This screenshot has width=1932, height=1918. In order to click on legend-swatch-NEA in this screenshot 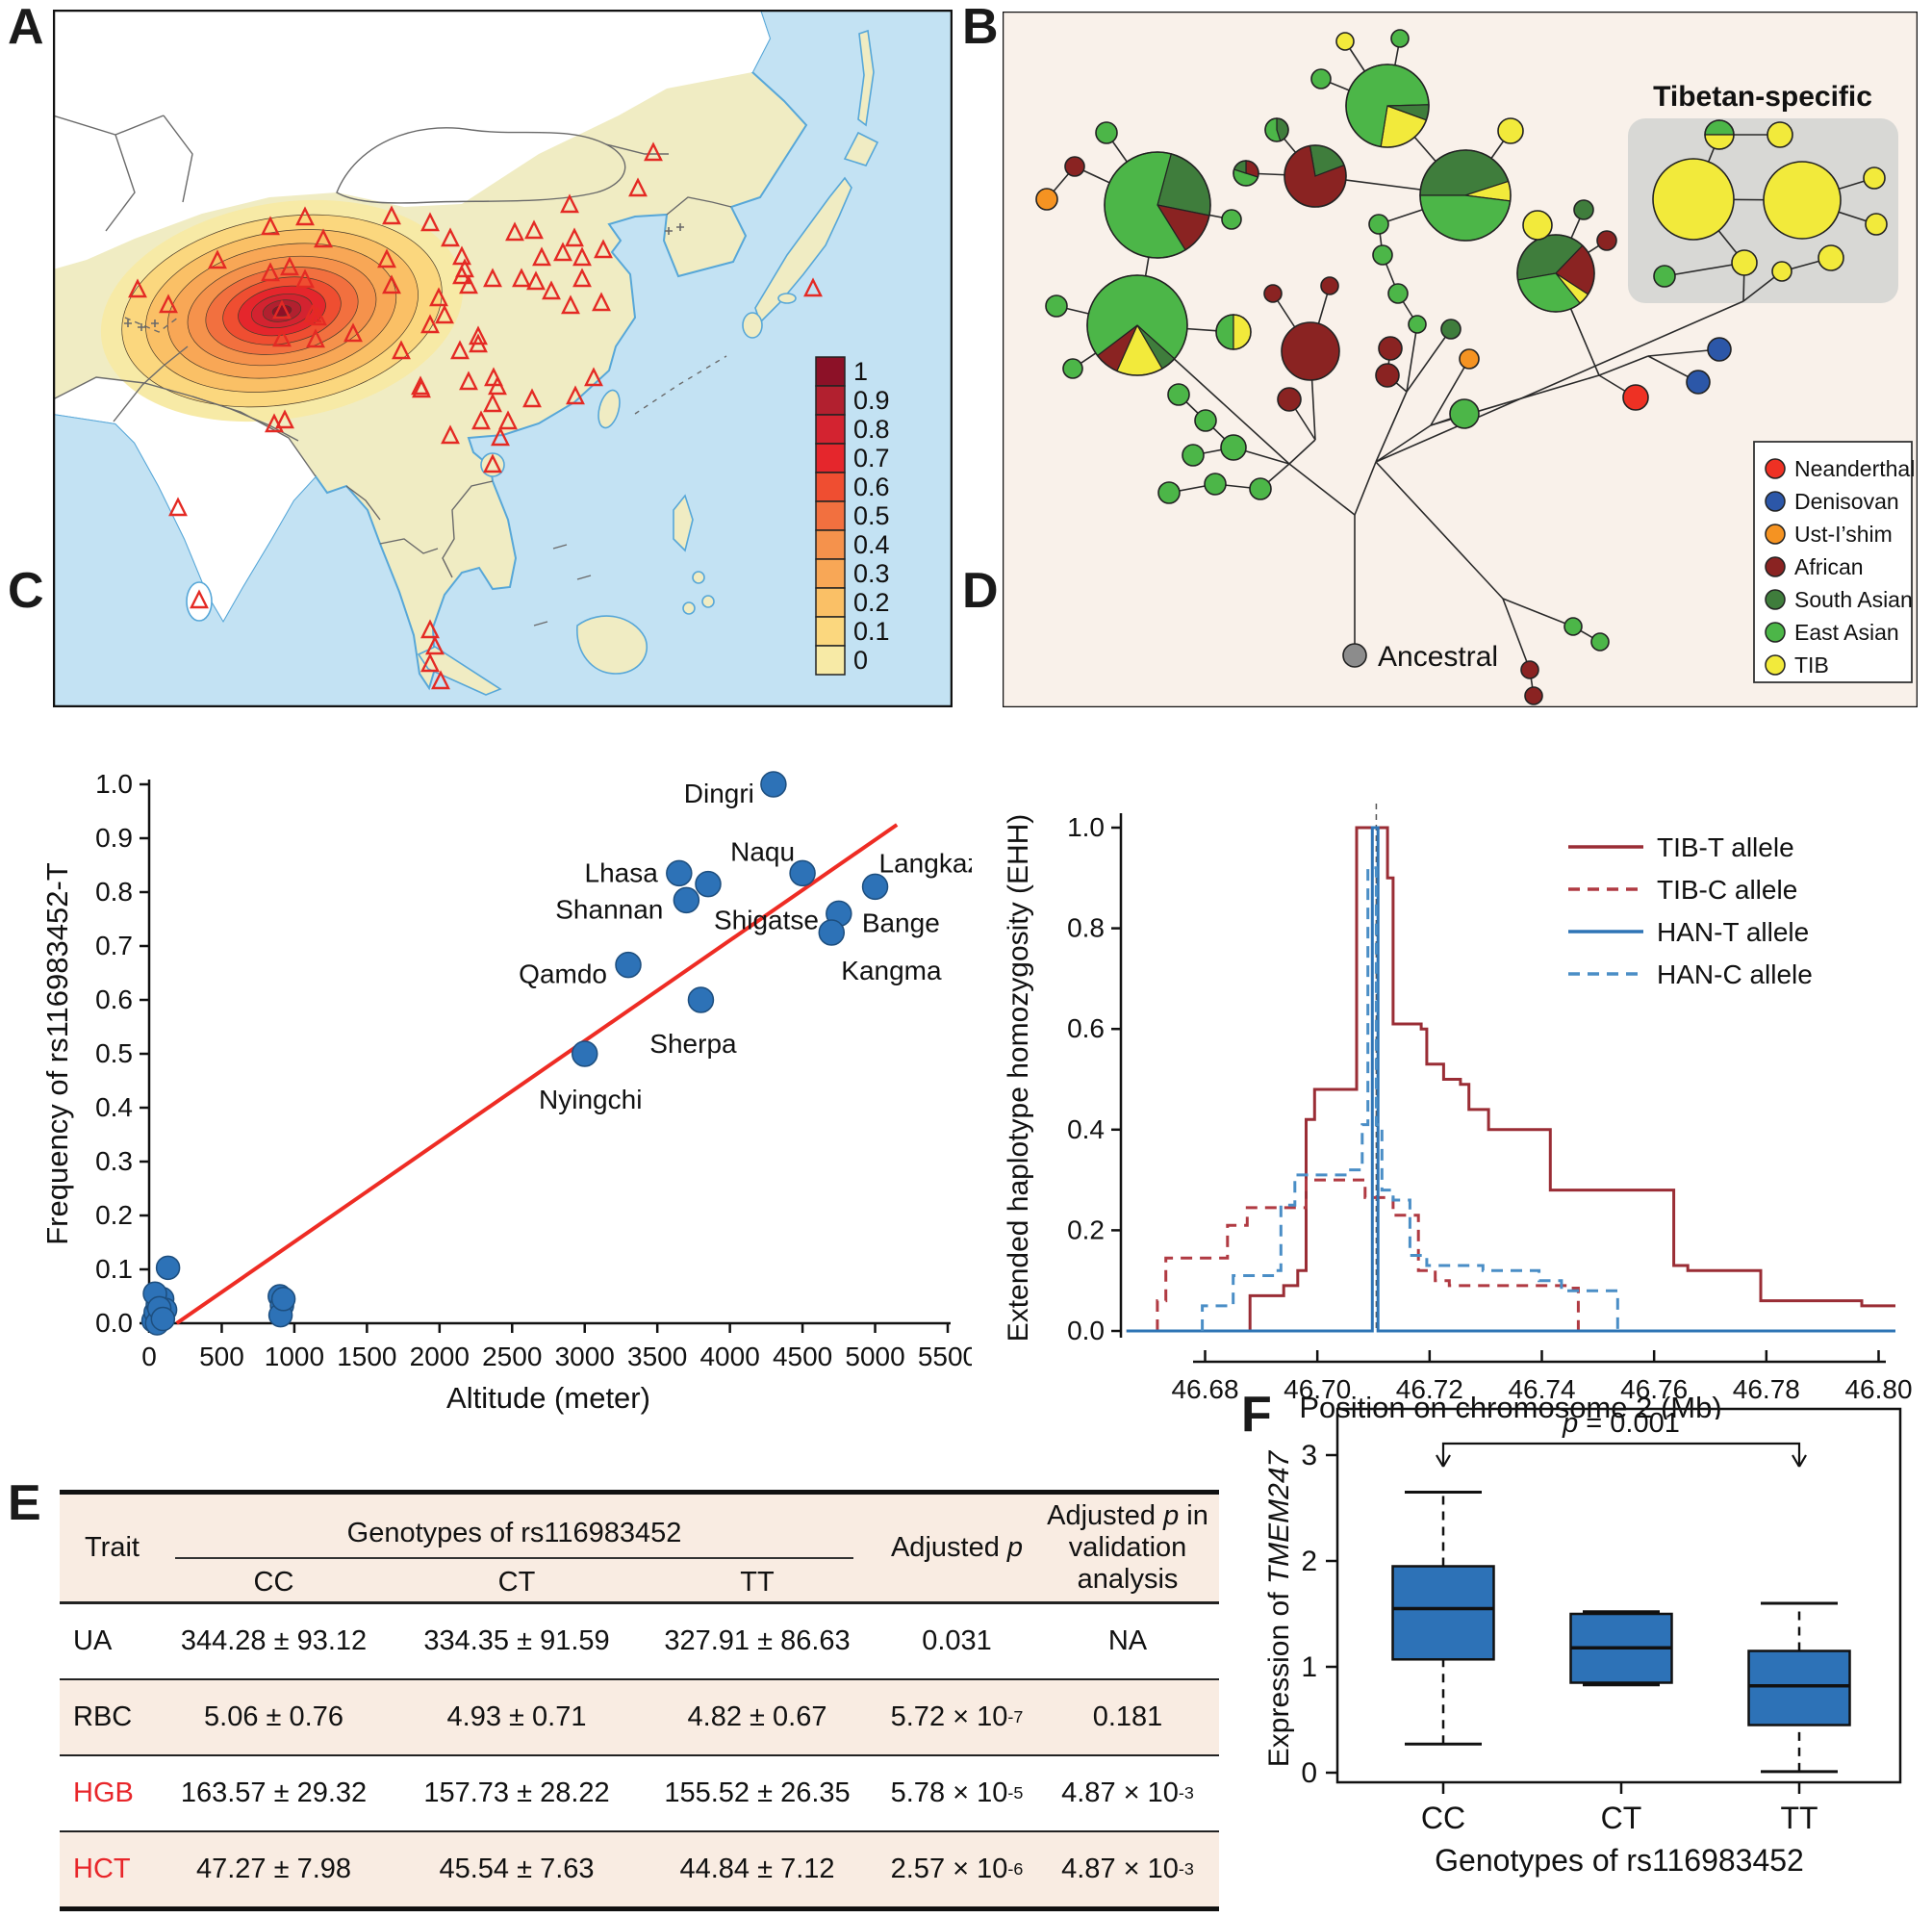, I will do `click(1775, 468)`.